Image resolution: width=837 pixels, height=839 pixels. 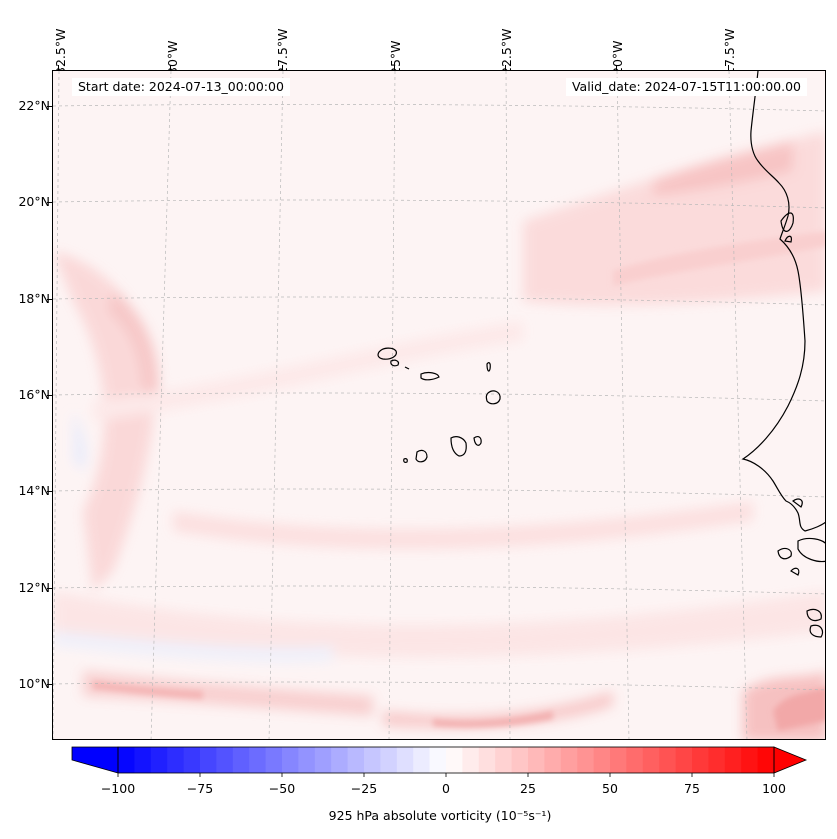 What do you see at coordinates (783, 354) in the screenshot?
I see `coastline` at bounding box center [783, 354].